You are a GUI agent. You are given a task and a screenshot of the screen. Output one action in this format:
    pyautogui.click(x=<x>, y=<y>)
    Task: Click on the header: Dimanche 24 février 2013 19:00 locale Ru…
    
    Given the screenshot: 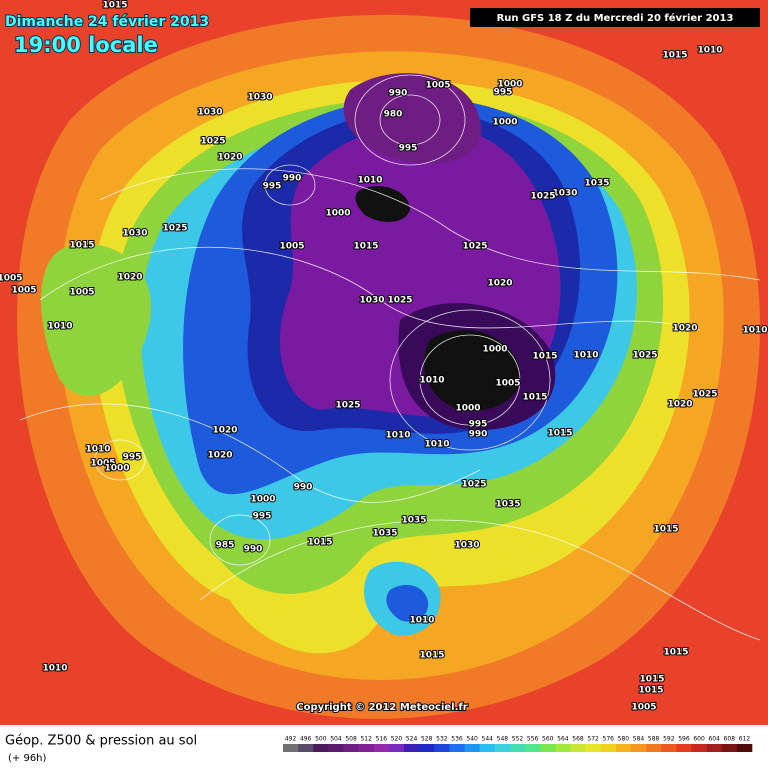 What is the action you would take?
    pyautogui.click(x=382, y=33)
    